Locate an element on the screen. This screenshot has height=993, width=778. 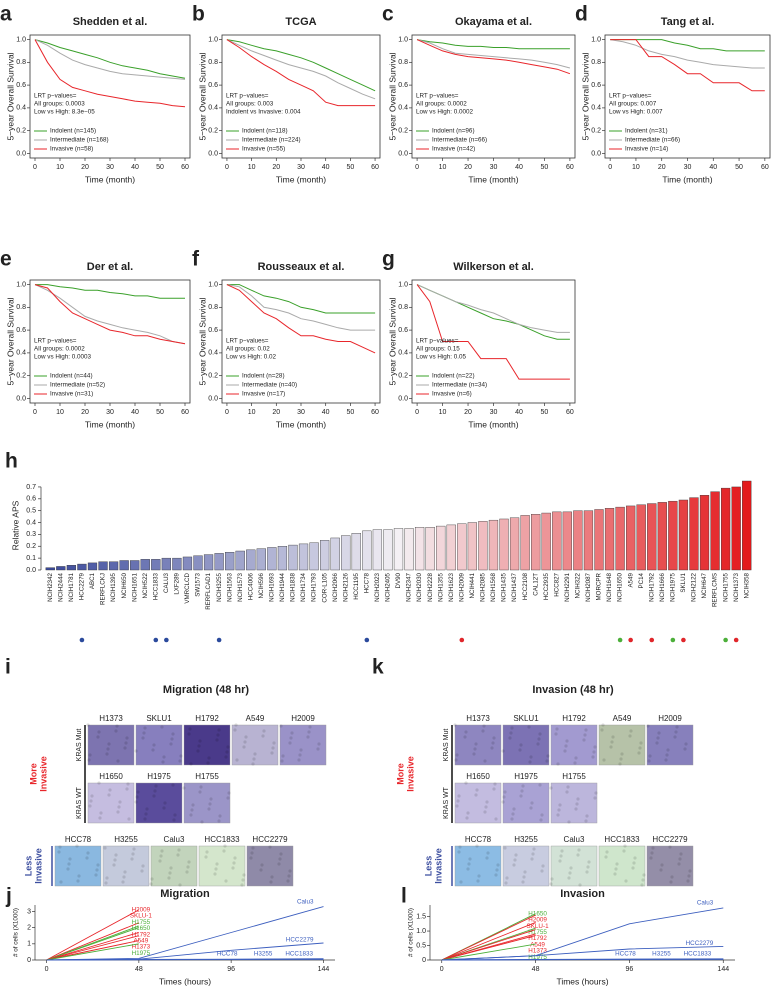
y-axis-label: 5−year Overall Survival is located at coordinates (202, 341).